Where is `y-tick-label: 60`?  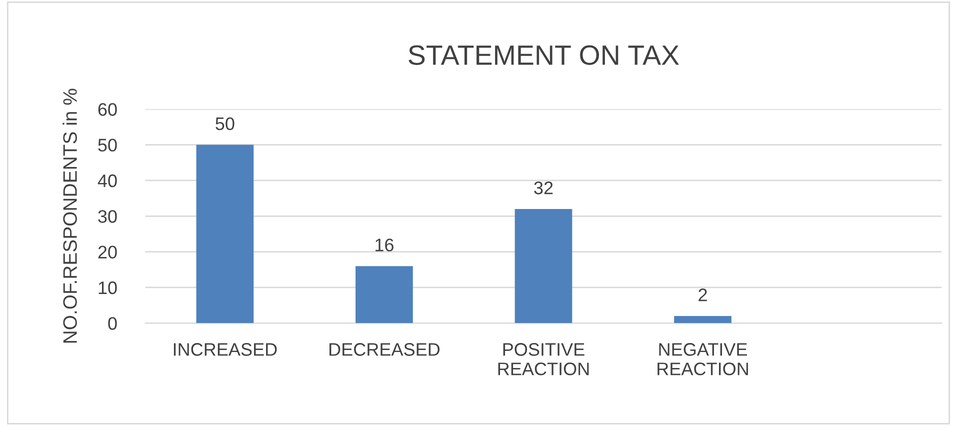 y-tick-label: 60 is located at coordinates (107, 109).